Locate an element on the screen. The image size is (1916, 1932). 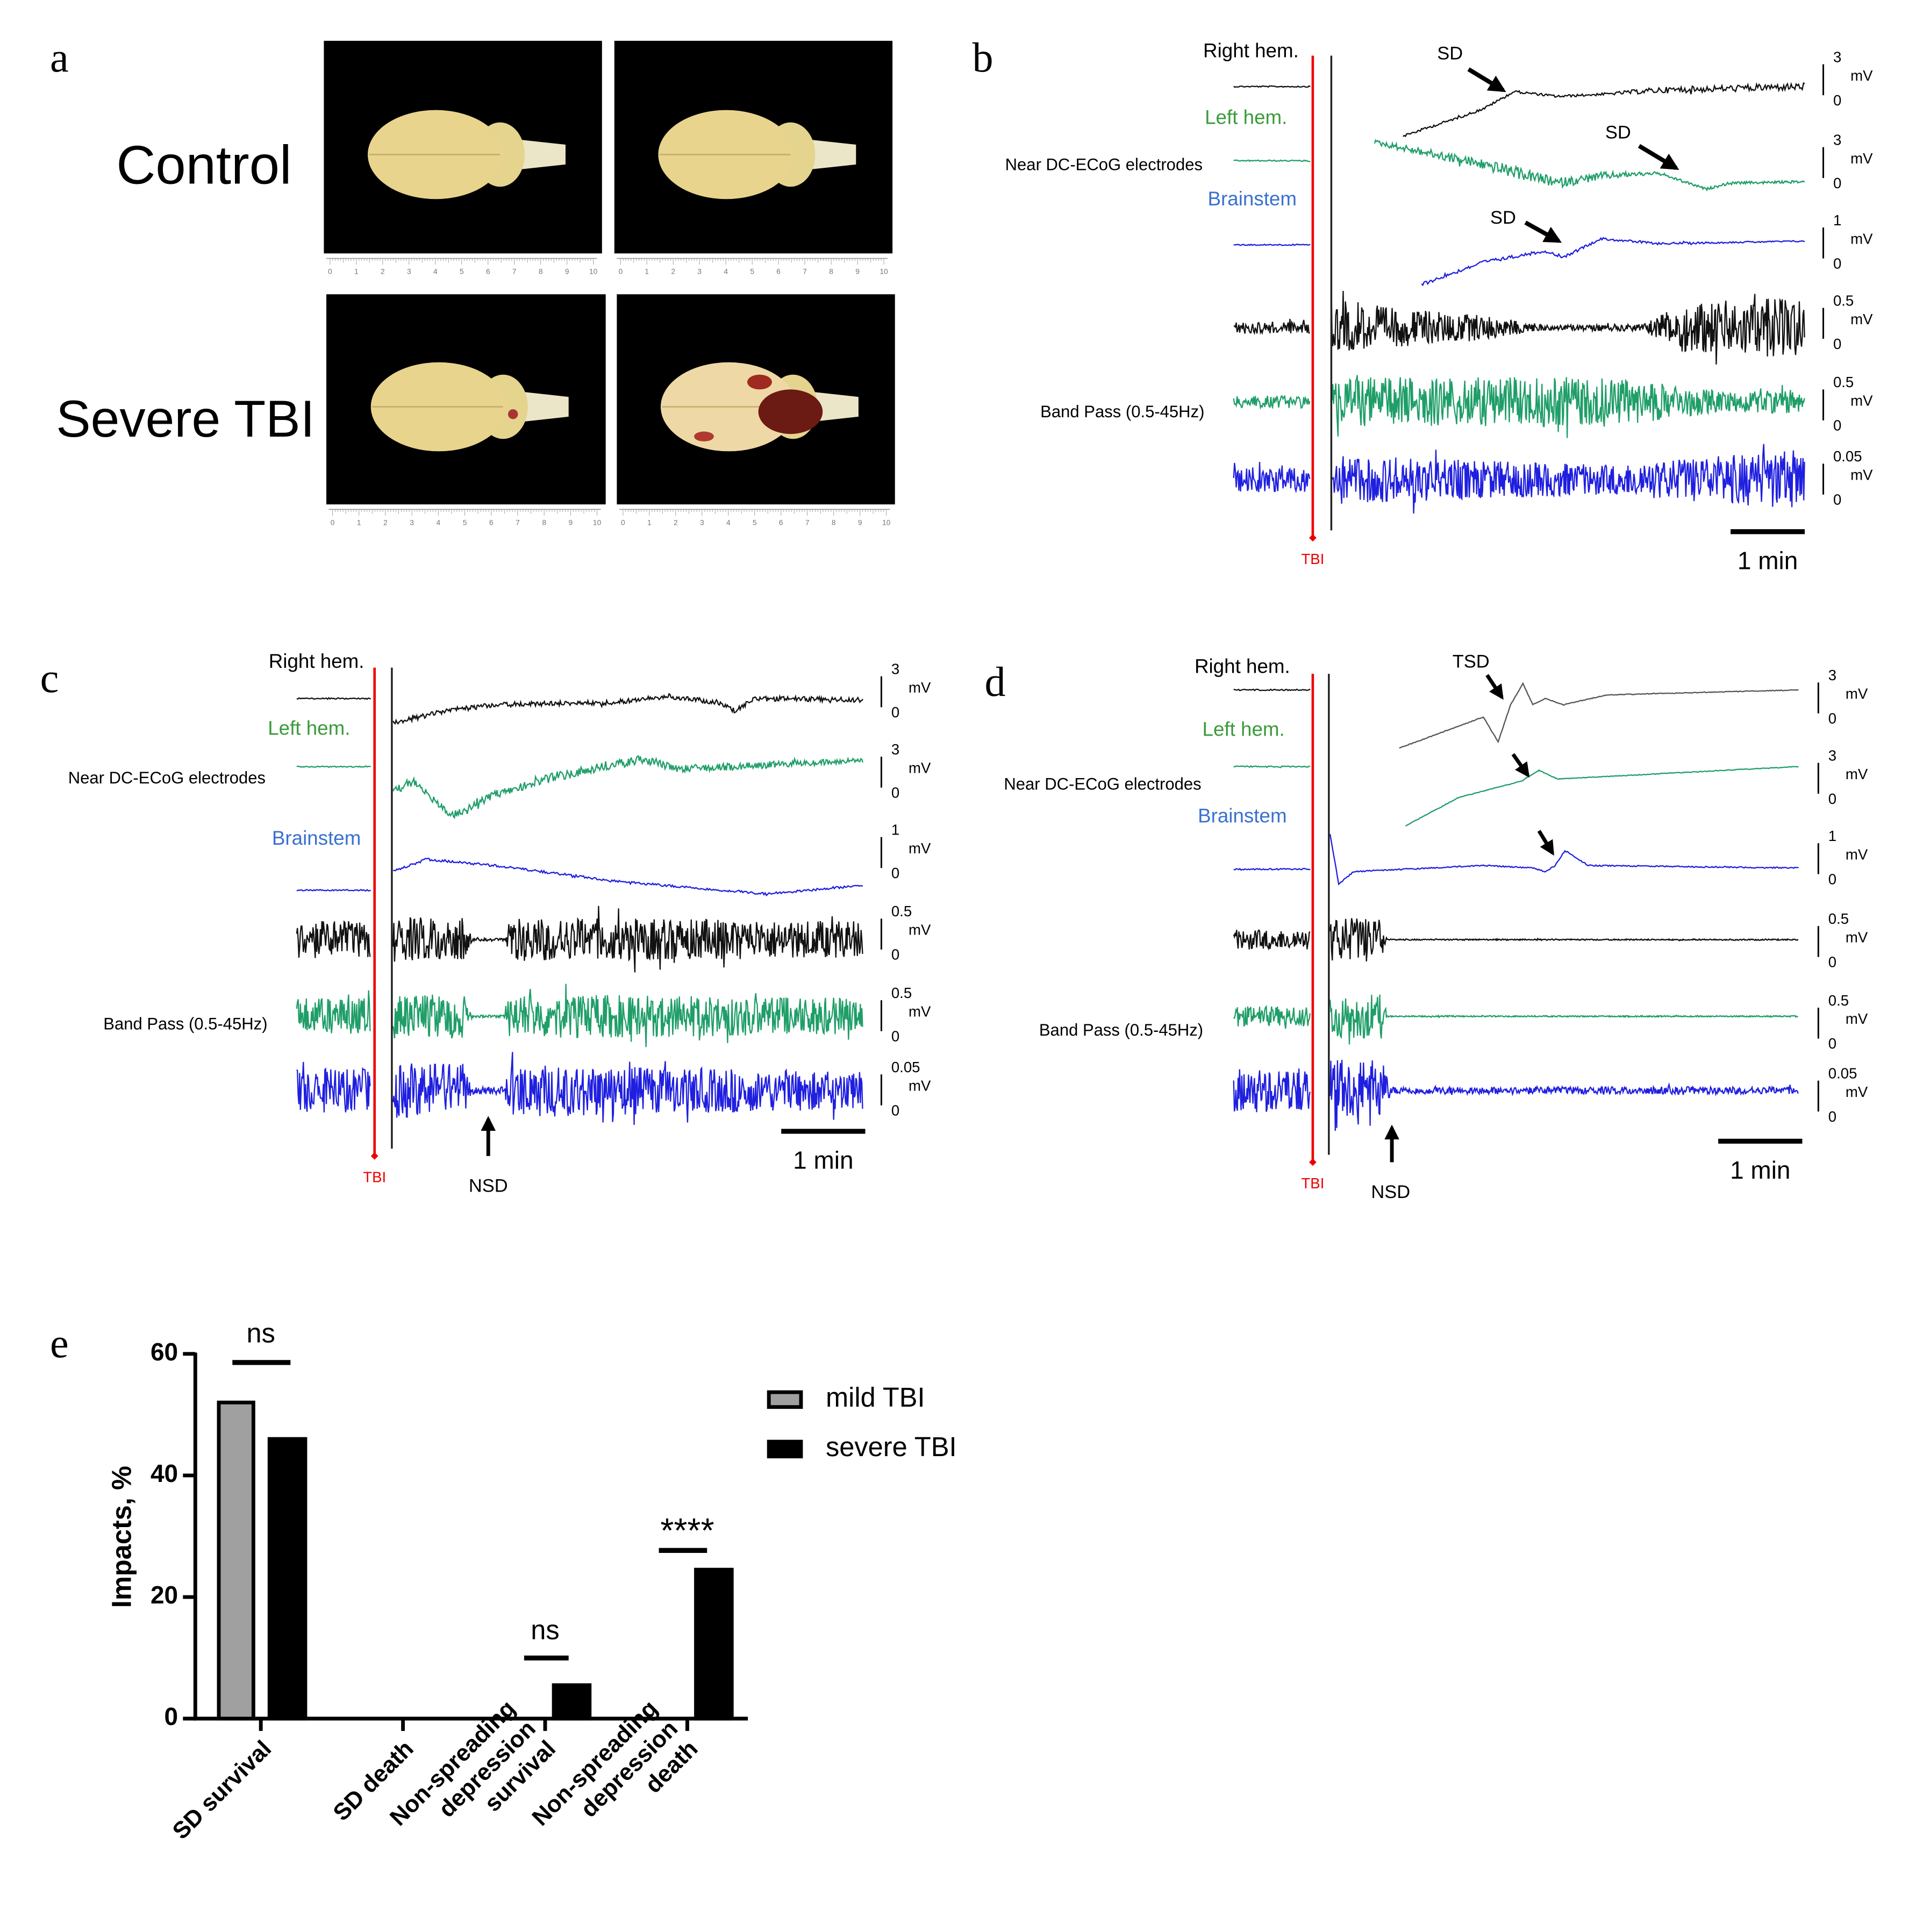
label: TBI is located at coordinates (374, 1177).